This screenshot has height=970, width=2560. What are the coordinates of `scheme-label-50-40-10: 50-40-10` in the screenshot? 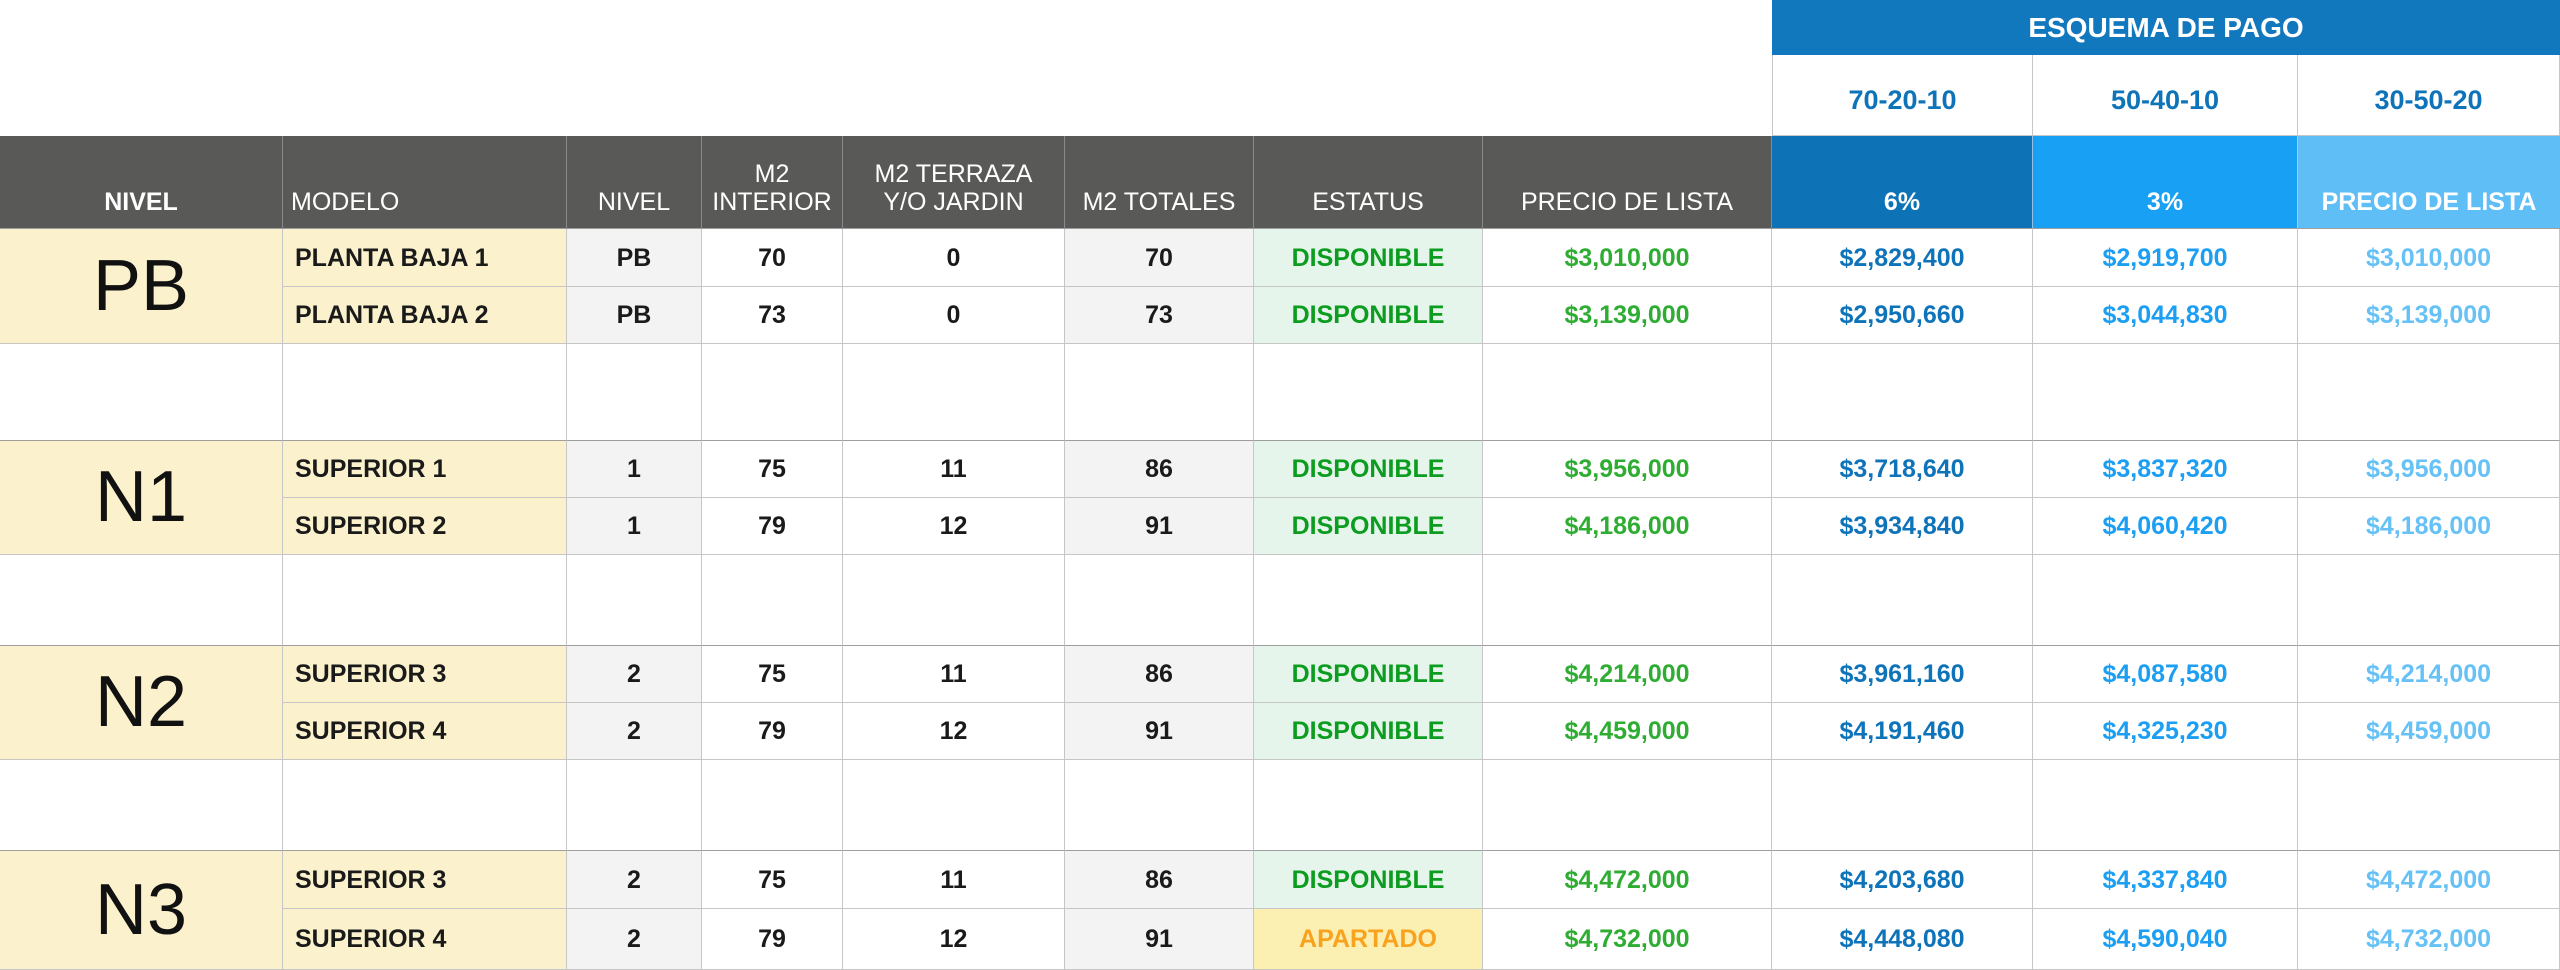 It's located at (2165, 95).